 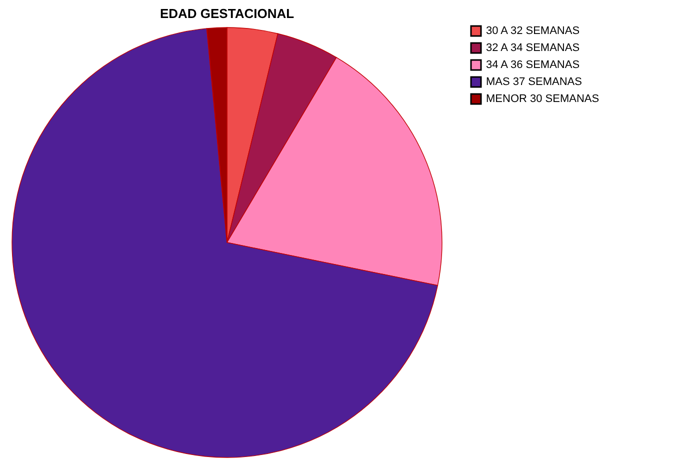 I want to click on chart-title: EDAD GESTACIONAL, so click(x=227, y=13).